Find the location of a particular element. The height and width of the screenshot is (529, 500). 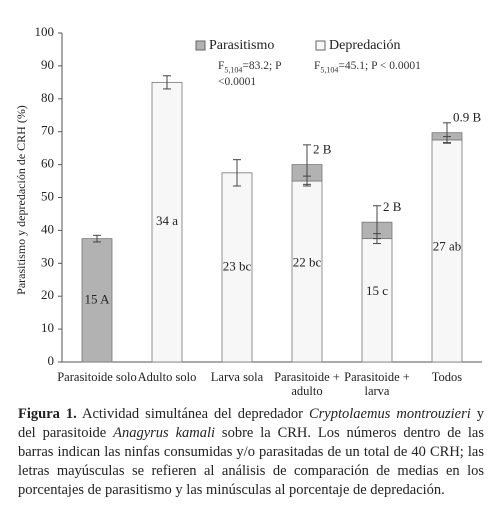

y-tick-label: 30 is located at coordinates (47, 261).